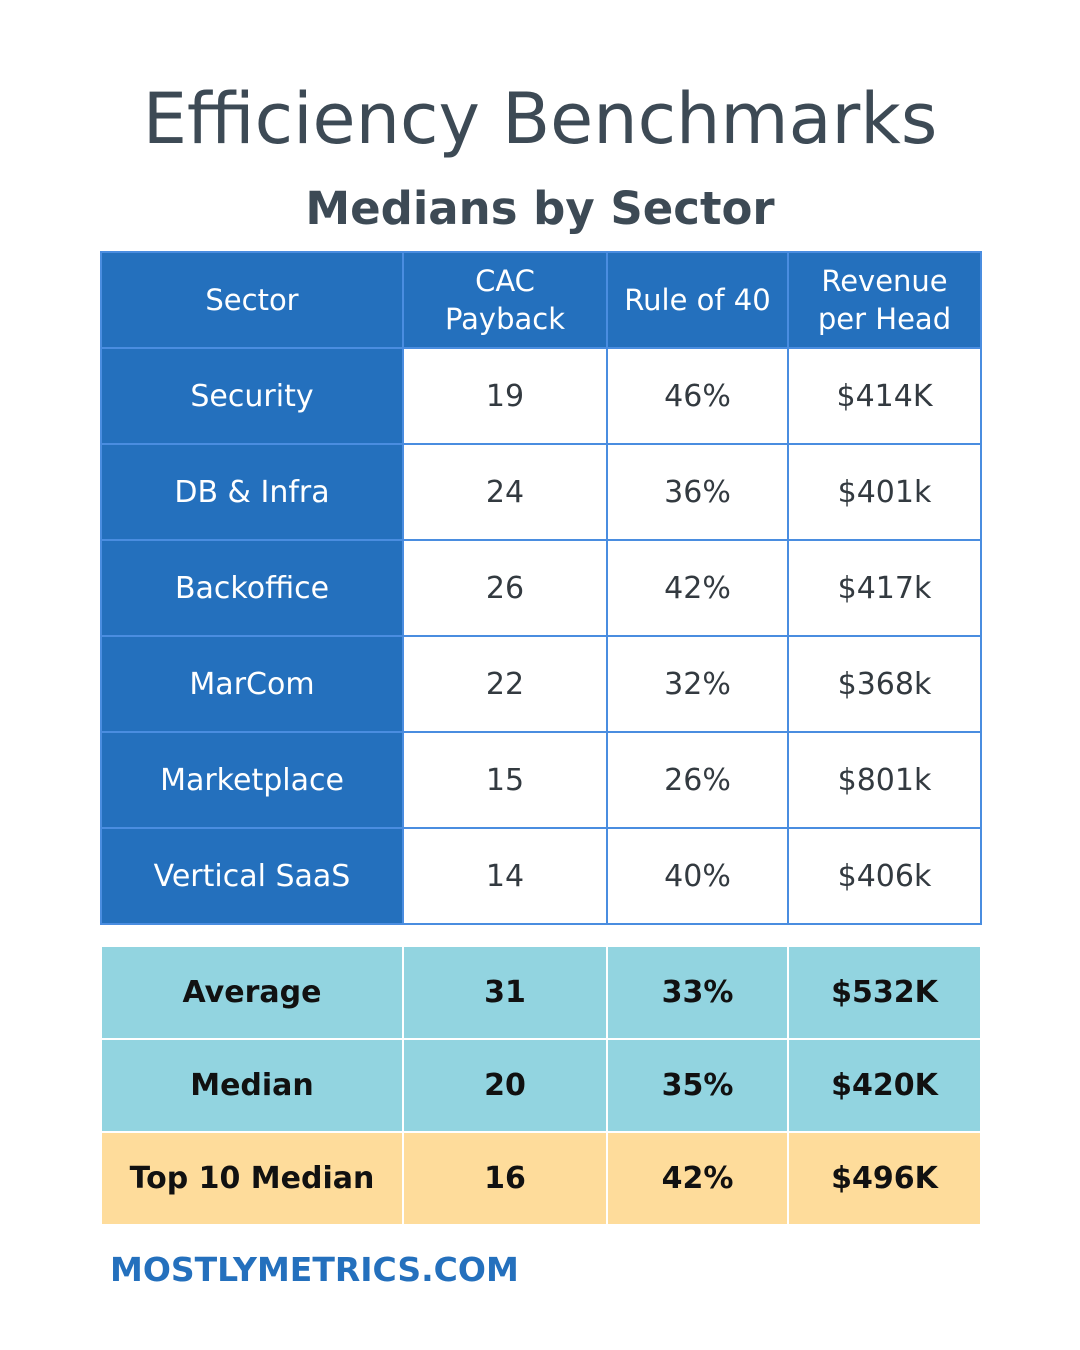  I want to click on table-row: Marketplace 15 26% $801k, so click(541, 780).